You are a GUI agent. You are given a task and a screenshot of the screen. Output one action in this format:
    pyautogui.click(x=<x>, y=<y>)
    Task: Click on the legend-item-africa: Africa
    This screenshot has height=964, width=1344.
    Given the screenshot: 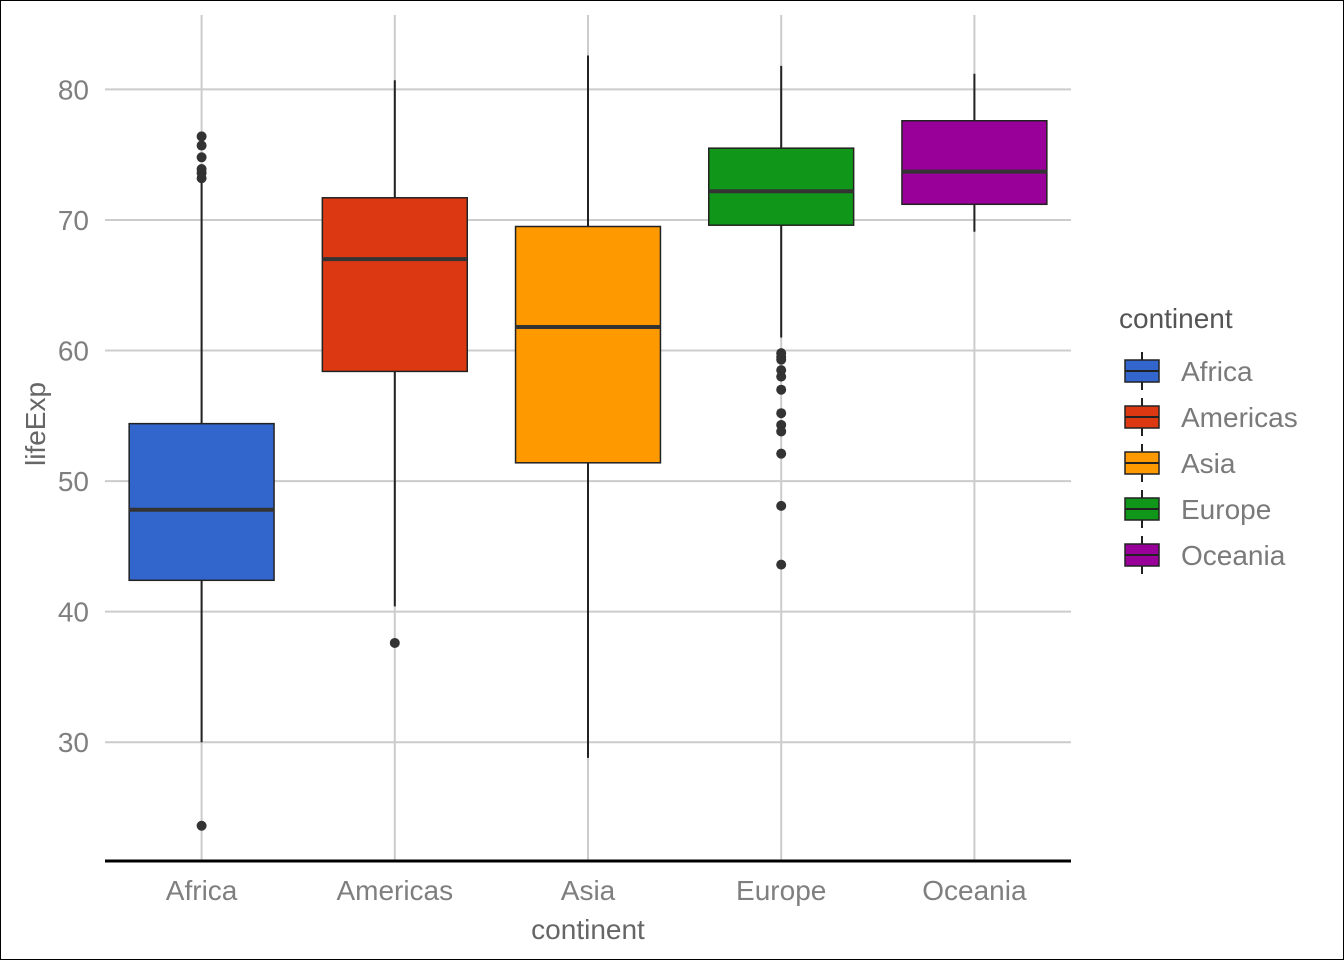 What is the action you would take?
    pyautogui.click(x=1188, y=371)
    